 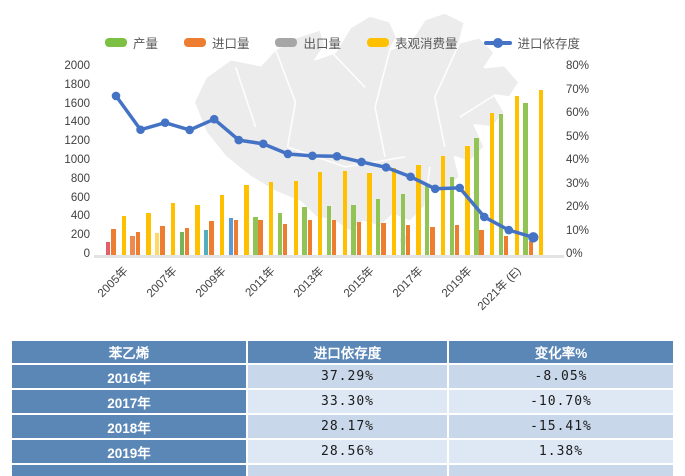 I want to click on bar-表观消费量-2012年, so click(x=295, y=217).